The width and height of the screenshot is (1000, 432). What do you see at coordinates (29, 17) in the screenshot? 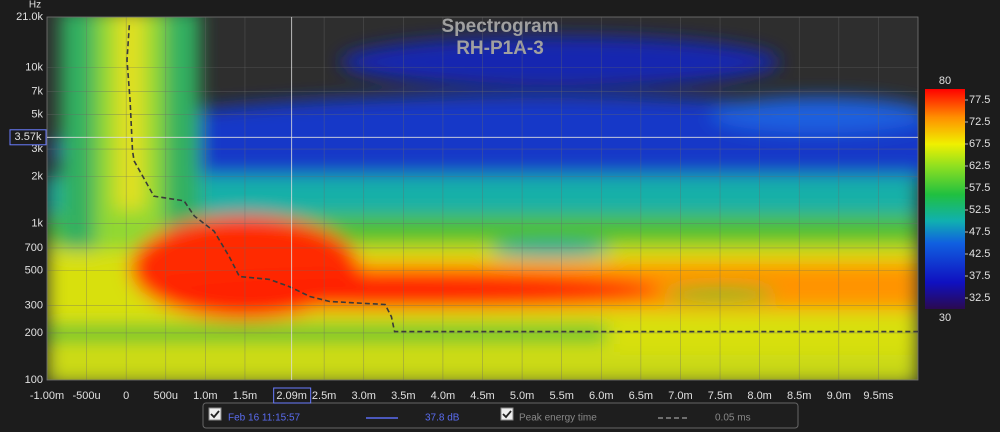
I see `y-tick-label: 21.0k` at bounding box center [29, 17].